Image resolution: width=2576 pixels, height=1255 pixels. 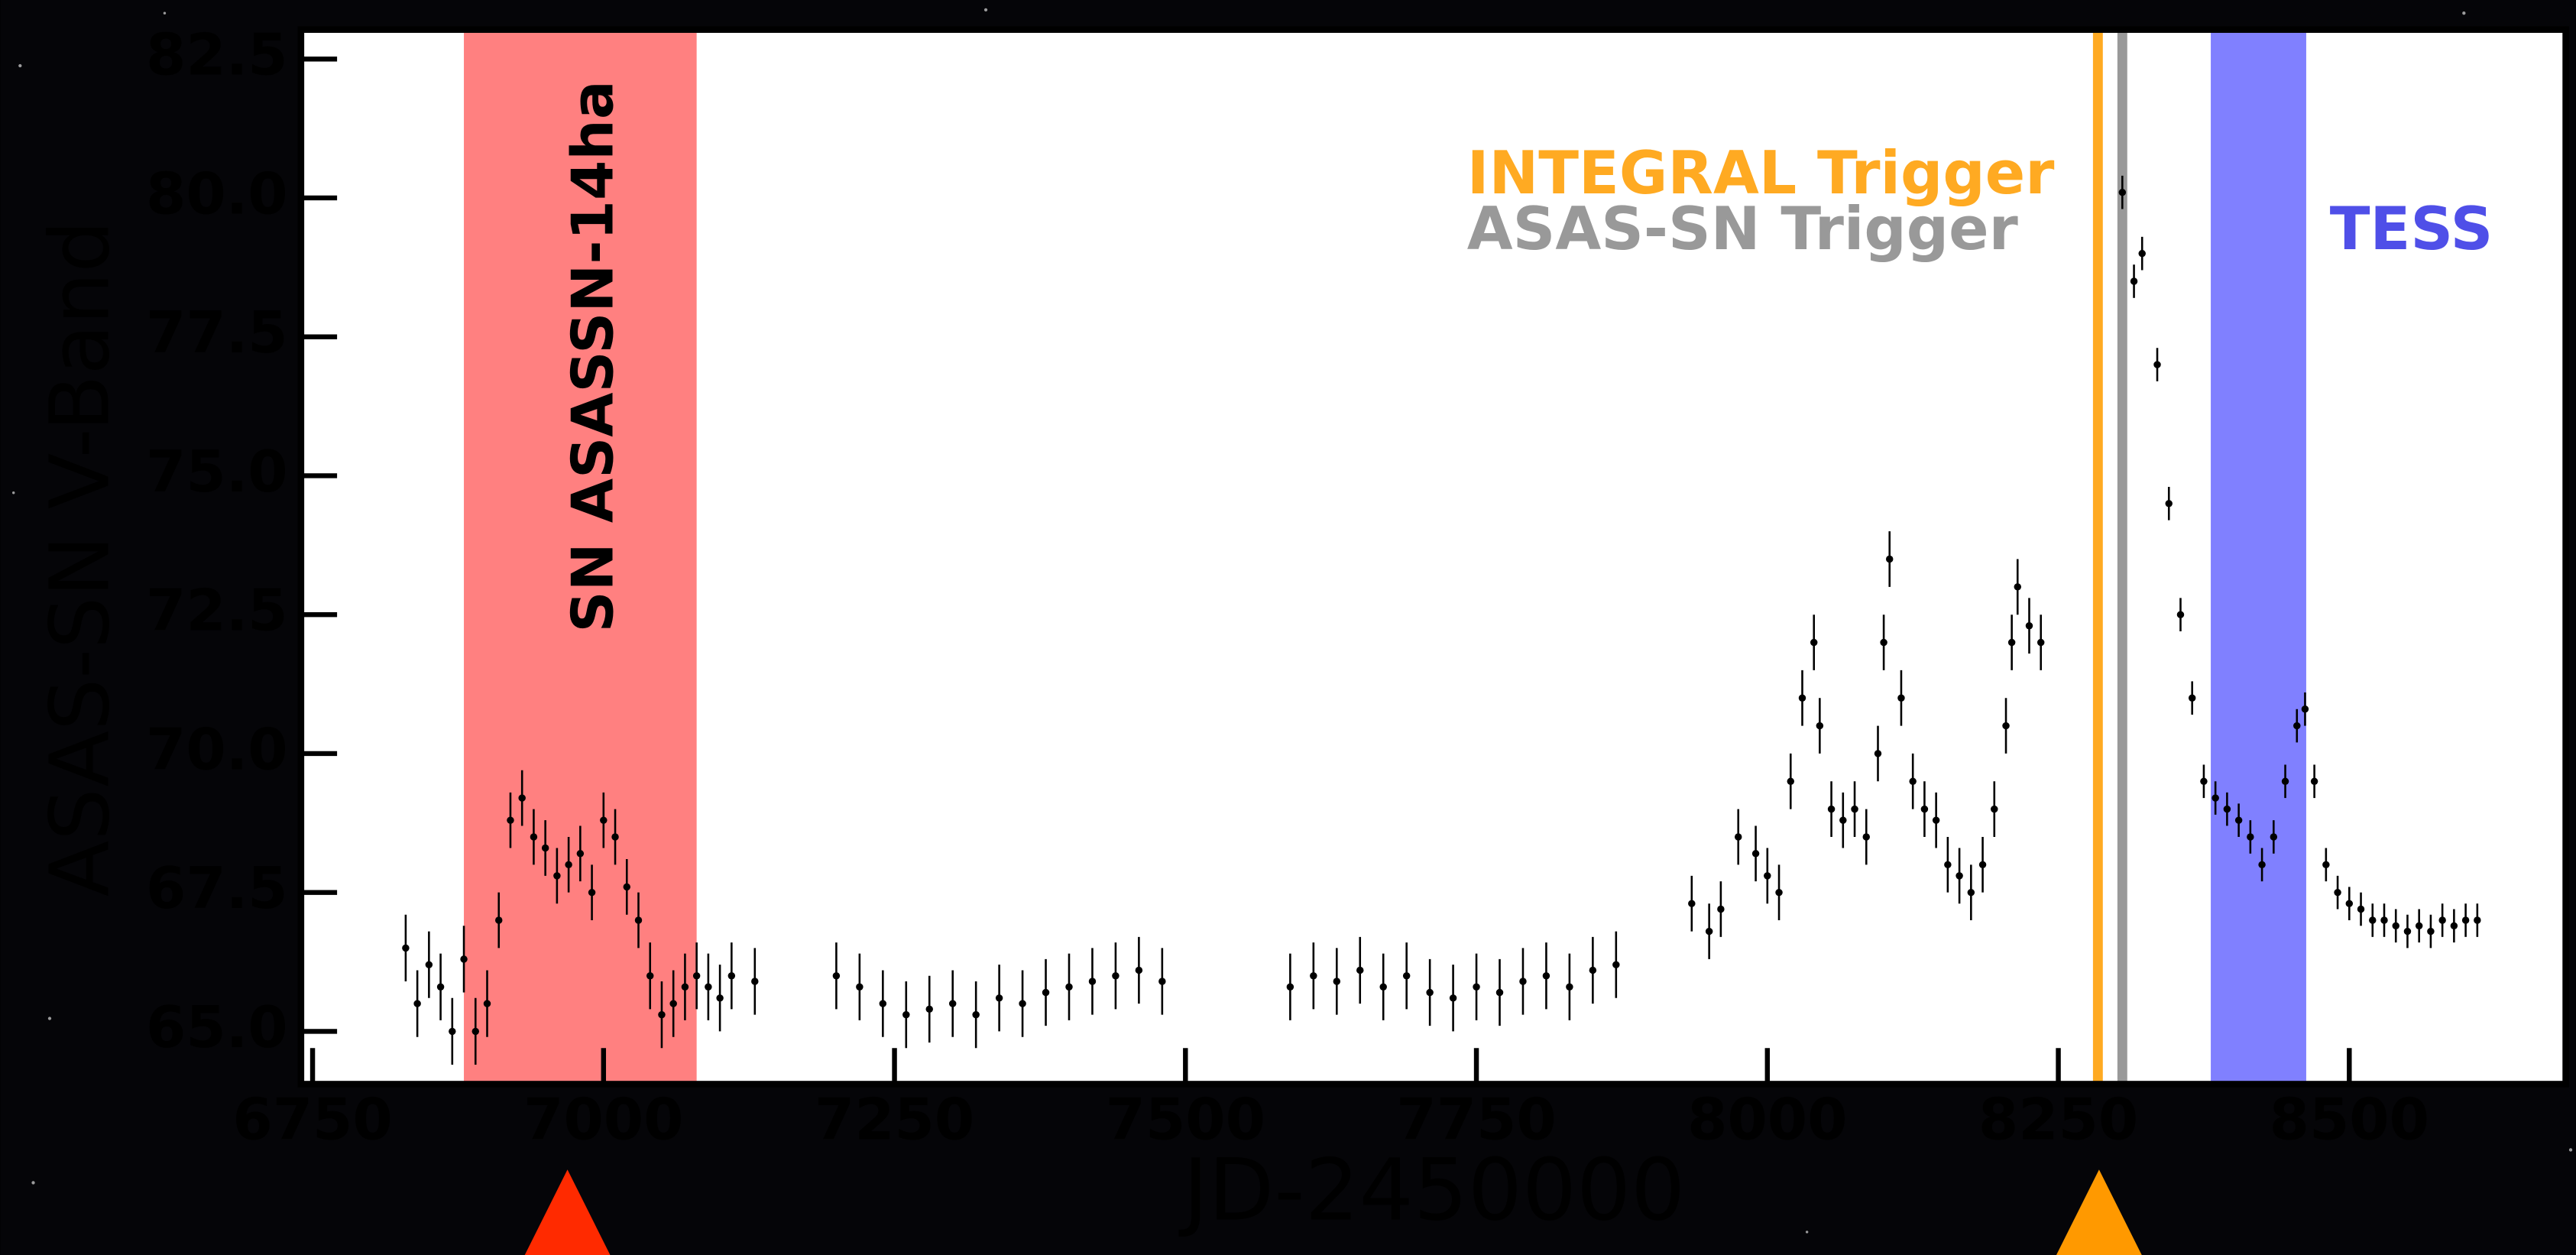 What do you see at coordinates (217, 888) in the screenshot?
I see `y-tick-label: 67.5` at bounding box center [217, 888].